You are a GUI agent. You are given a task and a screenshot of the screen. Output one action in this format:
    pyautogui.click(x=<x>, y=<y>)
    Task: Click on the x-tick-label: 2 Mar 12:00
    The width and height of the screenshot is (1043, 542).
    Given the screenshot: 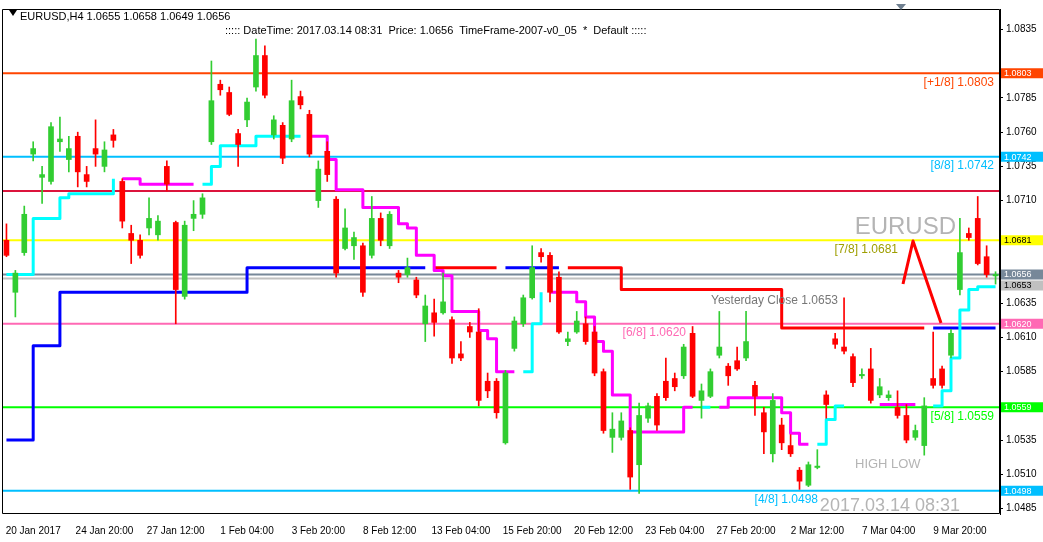 What is the action you would take?
    pyautogui.click(x=817, y=530)
    